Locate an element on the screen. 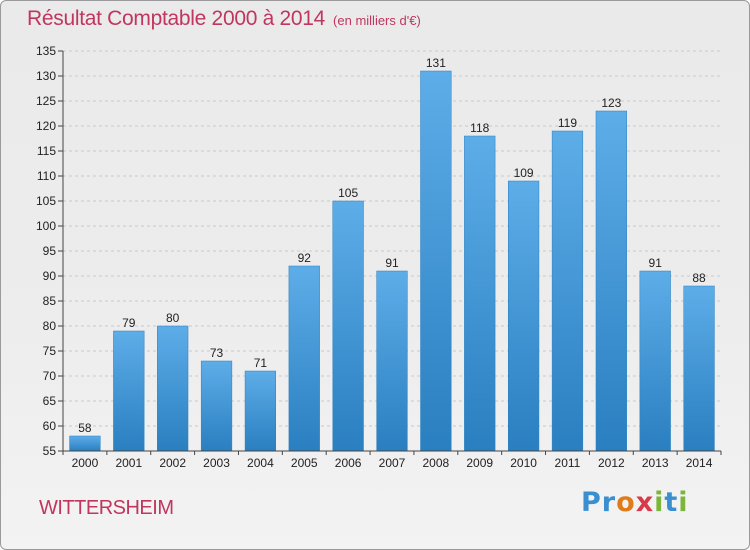  bar-2013 is located at coordinates (655, 361).